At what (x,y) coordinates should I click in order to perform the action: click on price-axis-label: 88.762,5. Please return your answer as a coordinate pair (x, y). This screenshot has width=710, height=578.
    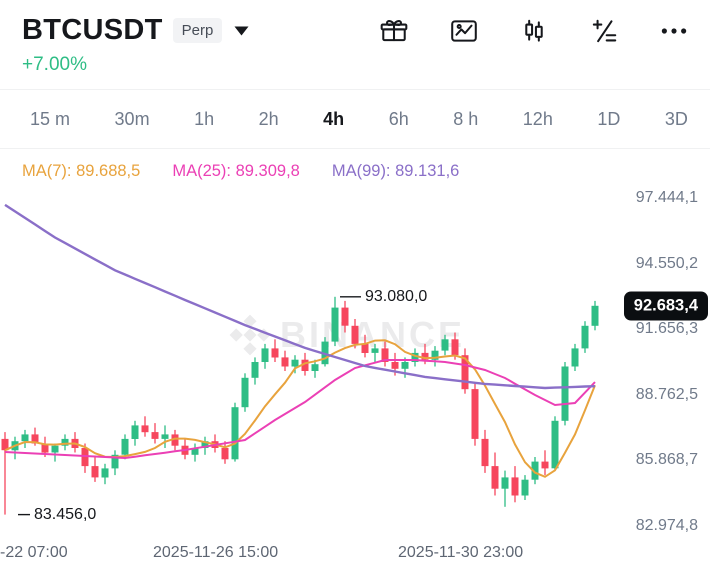
    Looking at the image, I should click on (666, 394).